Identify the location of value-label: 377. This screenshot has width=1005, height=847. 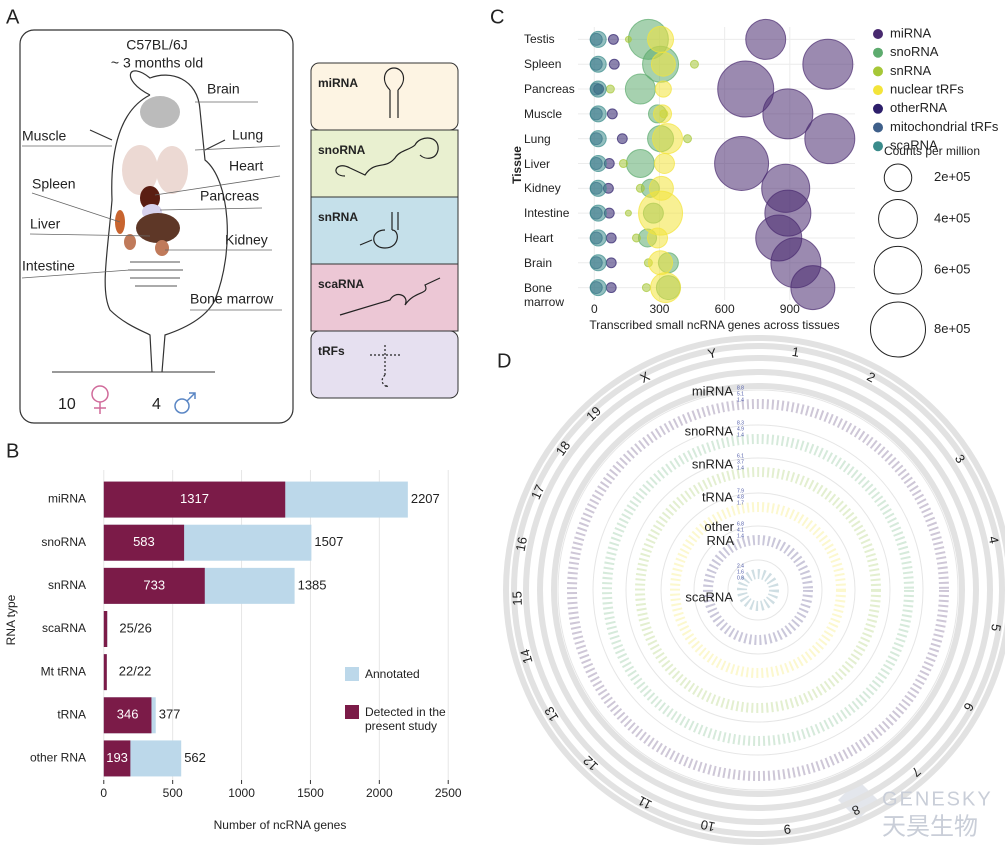
(170, 714).